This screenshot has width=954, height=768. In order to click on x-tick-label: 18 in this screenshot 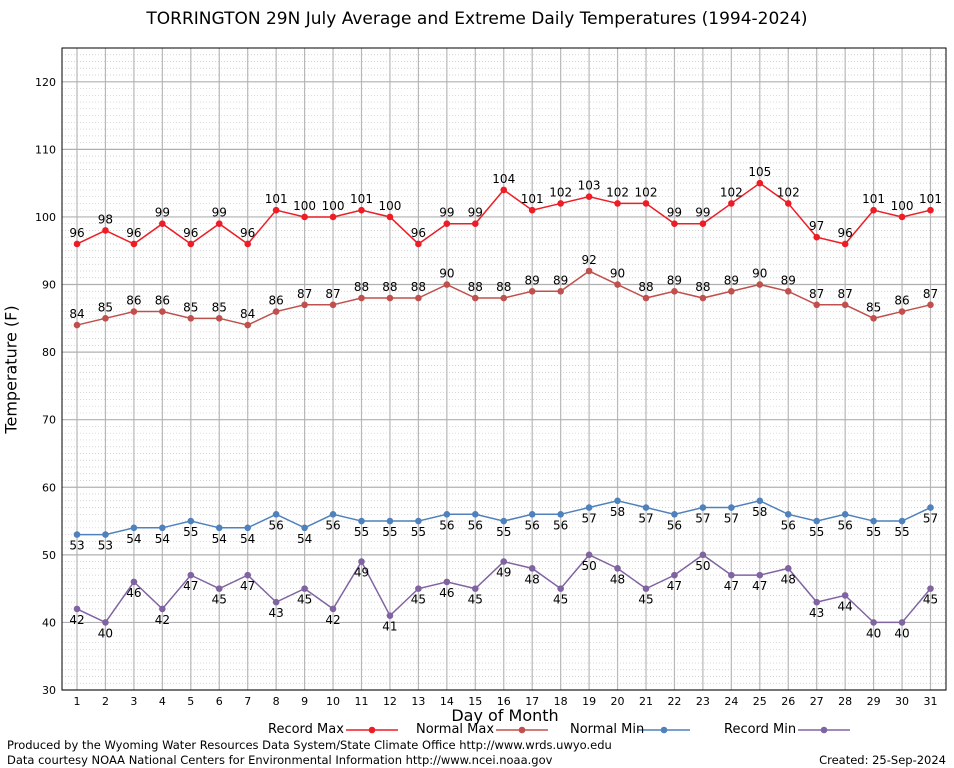, I will do `click(561, 701)`.